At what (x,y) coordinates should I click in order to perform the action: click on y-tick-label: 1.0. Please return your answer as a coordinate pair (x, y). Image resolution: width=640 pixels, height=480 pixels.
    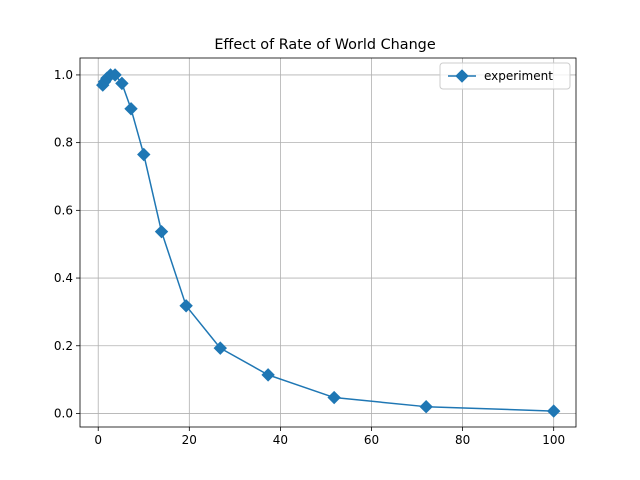
    Looking at the image, I should click on (63, 75).